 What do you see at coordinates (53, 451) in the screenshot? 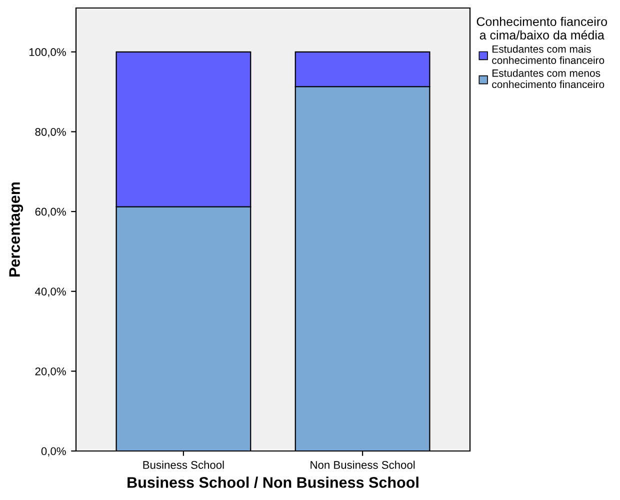
I see `y-tick-label: 0,0%` at bounding box center [53, 451].